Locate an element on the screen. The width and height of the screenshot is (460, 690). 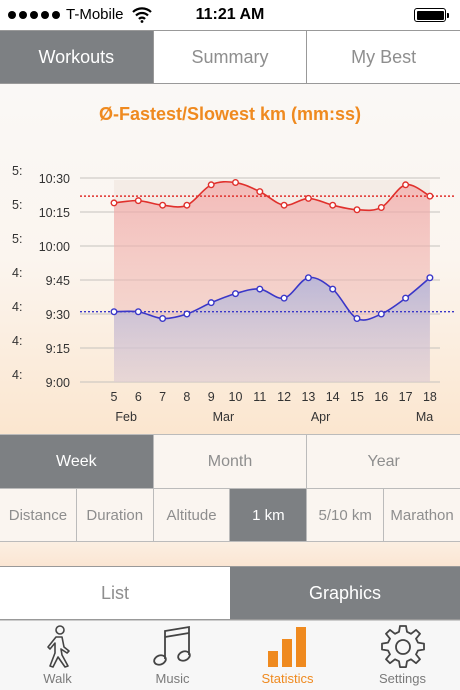
x-tick-label: 6 is located at coordinates (138, 397).